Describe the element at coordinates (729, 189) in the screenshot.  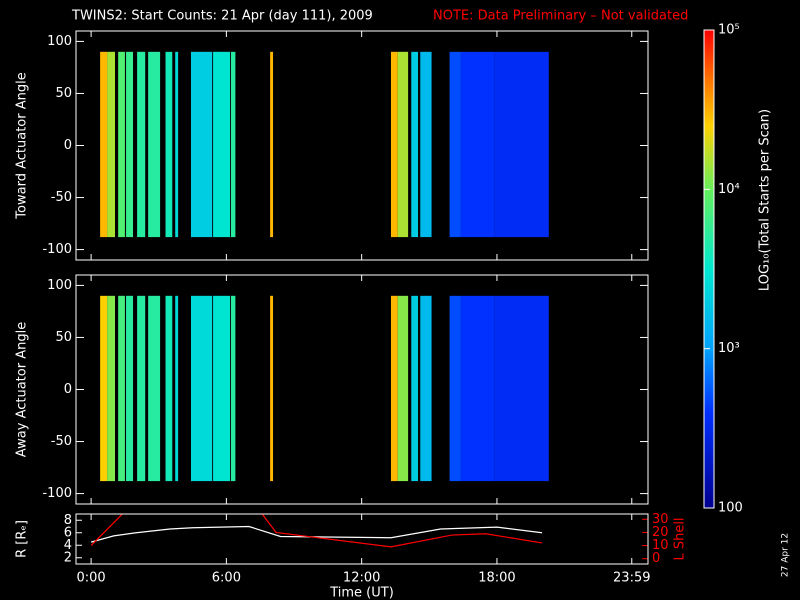
I see `colorbar-tick-label: 10⁴` at that location.